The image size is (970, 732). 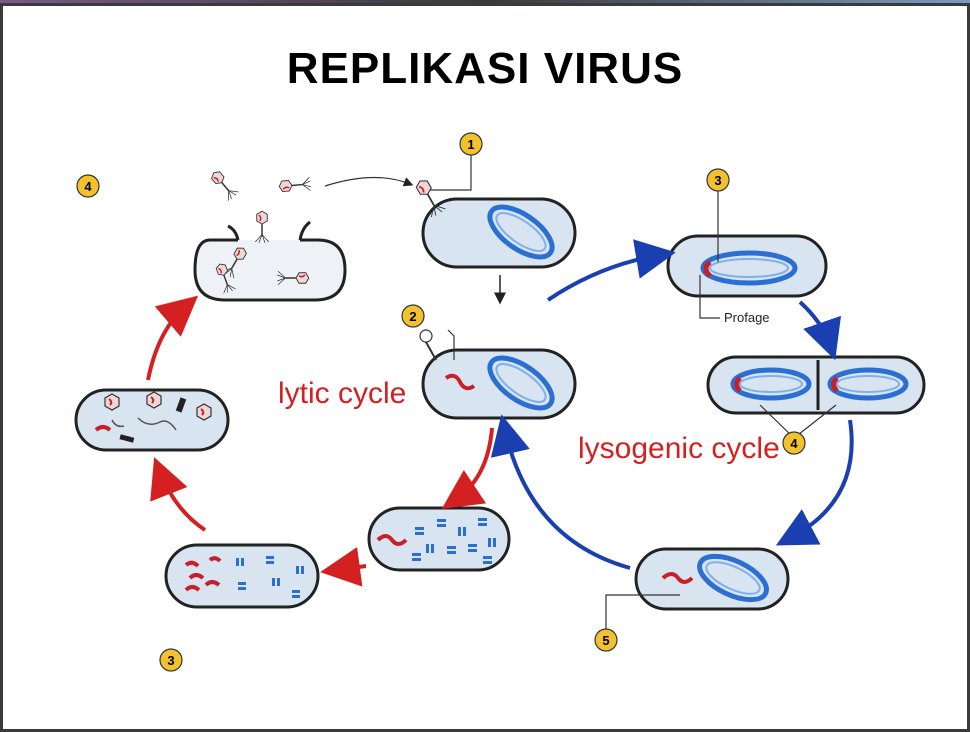 I want to click on svg-text: 1, so click(x=470, y=144).